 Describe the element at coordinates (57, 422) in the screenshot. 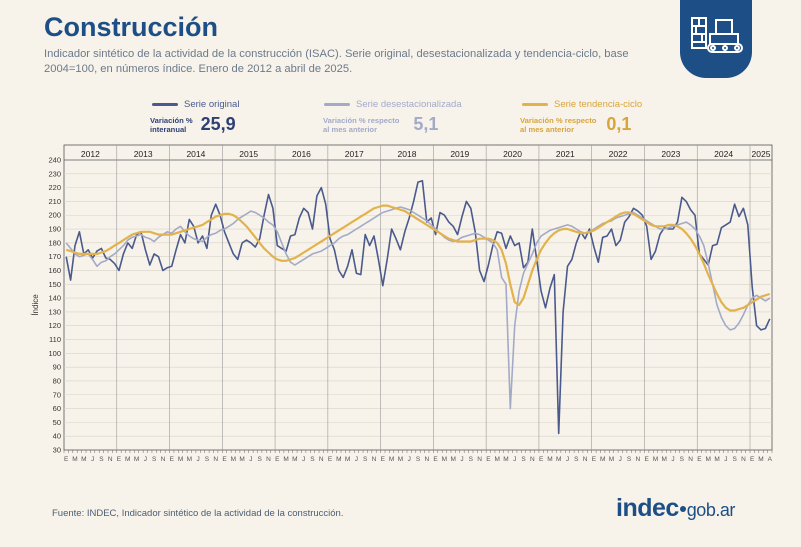

I see `y-tick-label: 50` at that location.